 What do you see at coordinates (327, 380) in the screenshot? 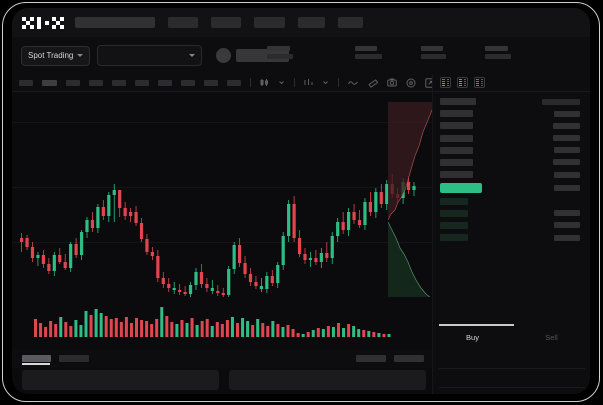
I see `bottom-panel-right` at bounding box center [327, 380].